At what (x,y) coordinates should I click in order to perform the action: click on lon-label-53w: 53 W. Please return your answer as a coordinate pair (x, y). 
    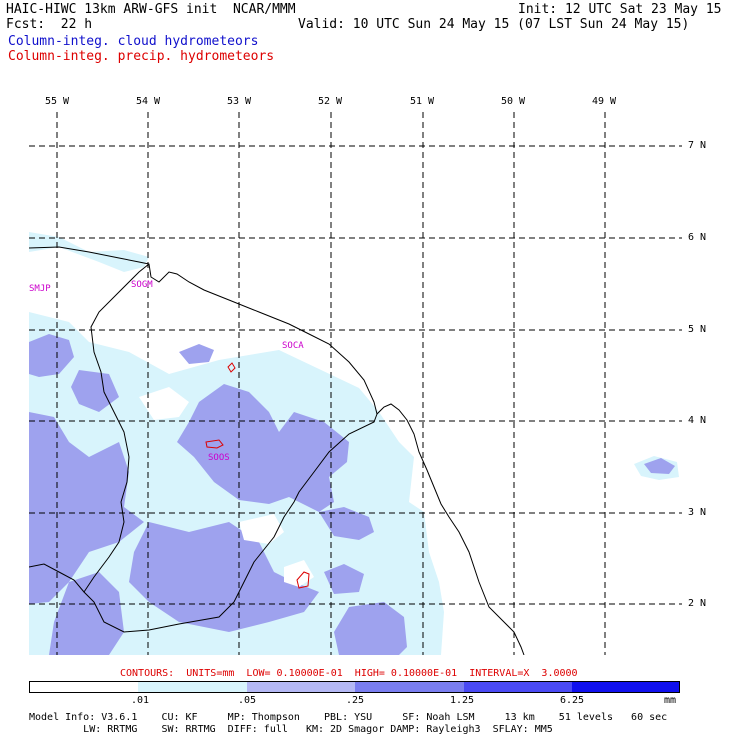
    Looking at the image, I should click on (239, 101).